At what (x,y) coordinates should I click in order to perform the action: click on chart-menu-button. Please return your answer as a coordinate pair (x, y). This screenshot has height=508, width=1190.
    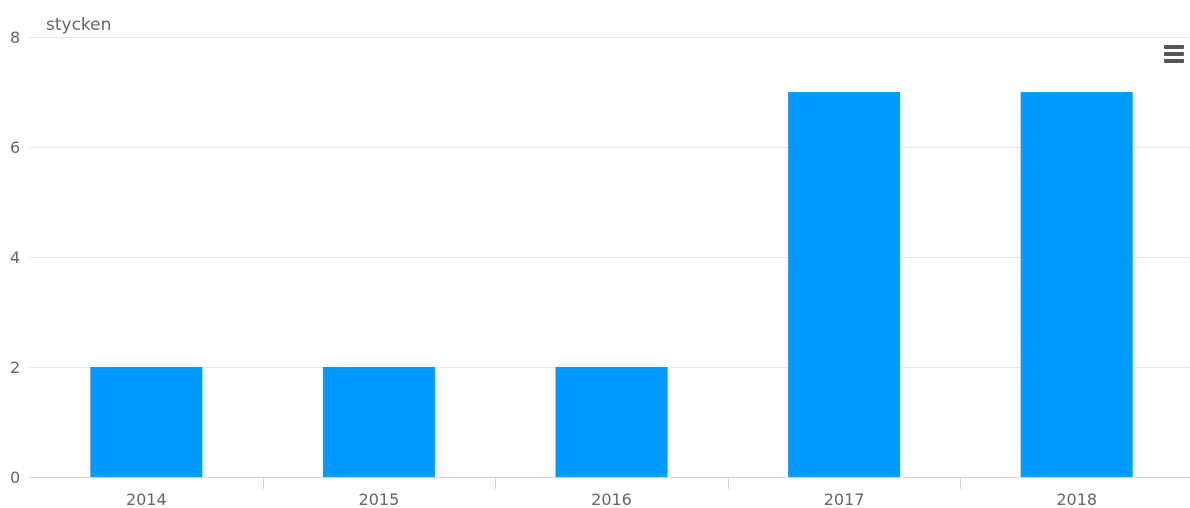
    Looking at the image, I should click on (1173, 55).